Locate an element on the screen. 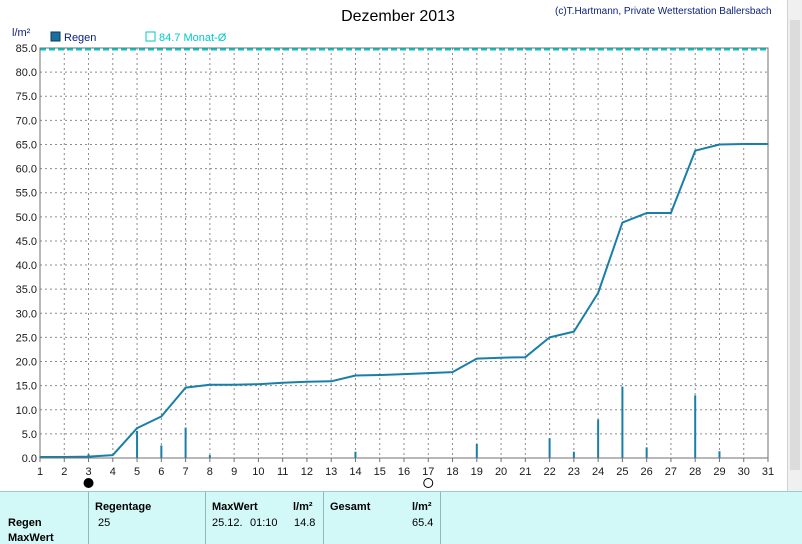 The height and width of the screenshot is (544, 802). x-tick-label: 15 is located at coordinates (380, 472).